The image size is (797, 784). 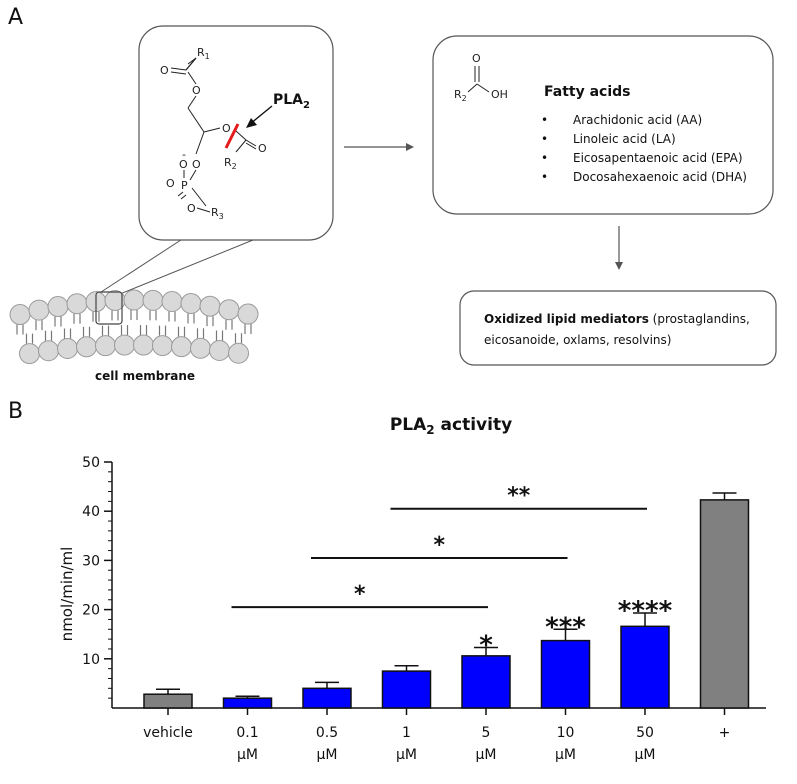 What do you see at coordinates (566, 733) in the screenshot?
I see `x-tick-label: 10` at bounding box center [566, 733].